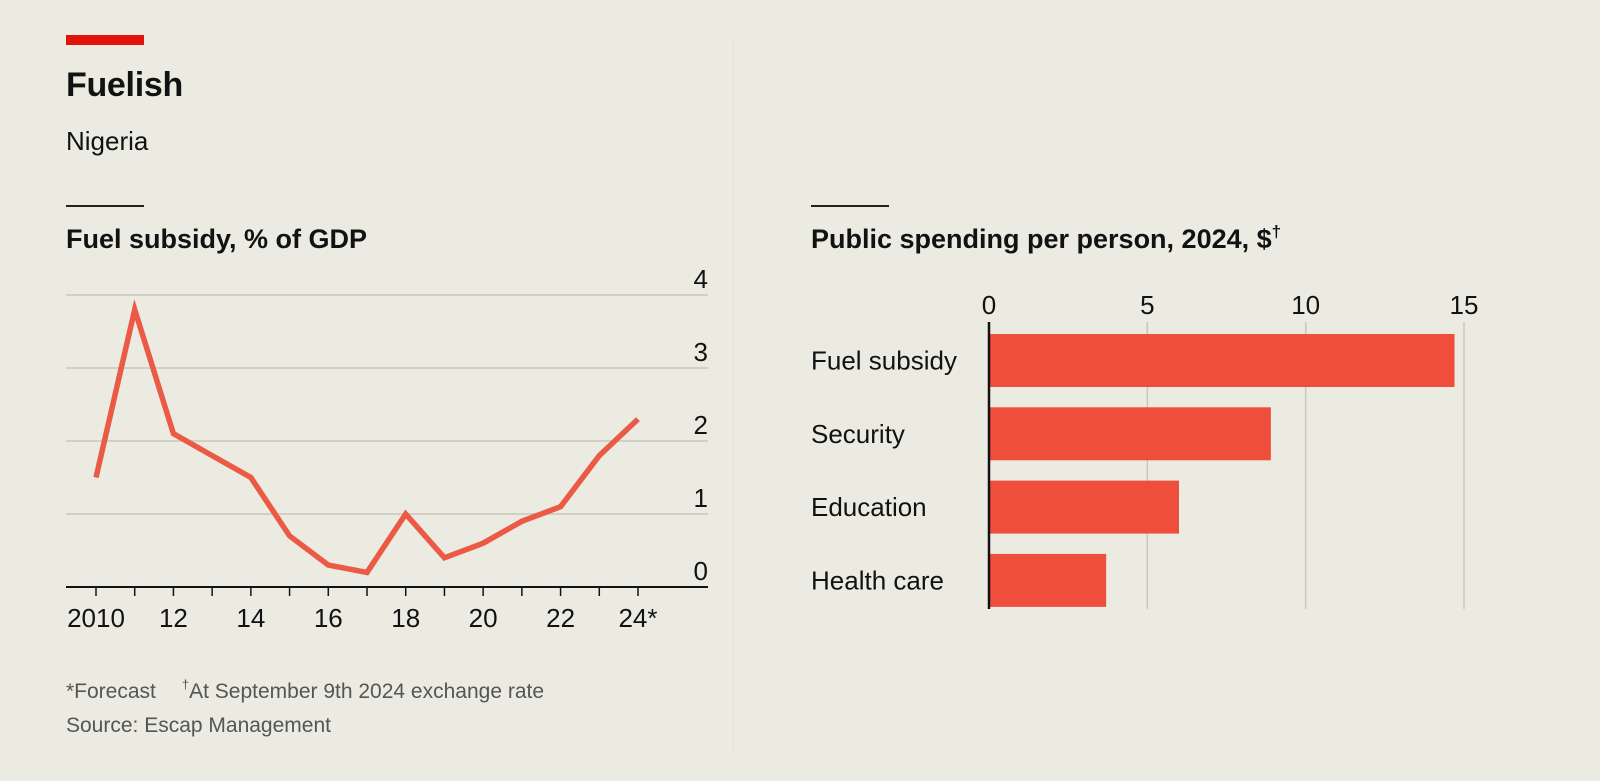 The height and width of the screenshot is (781, 1600). I want to click on left-panel-rule, so click(105, 206).